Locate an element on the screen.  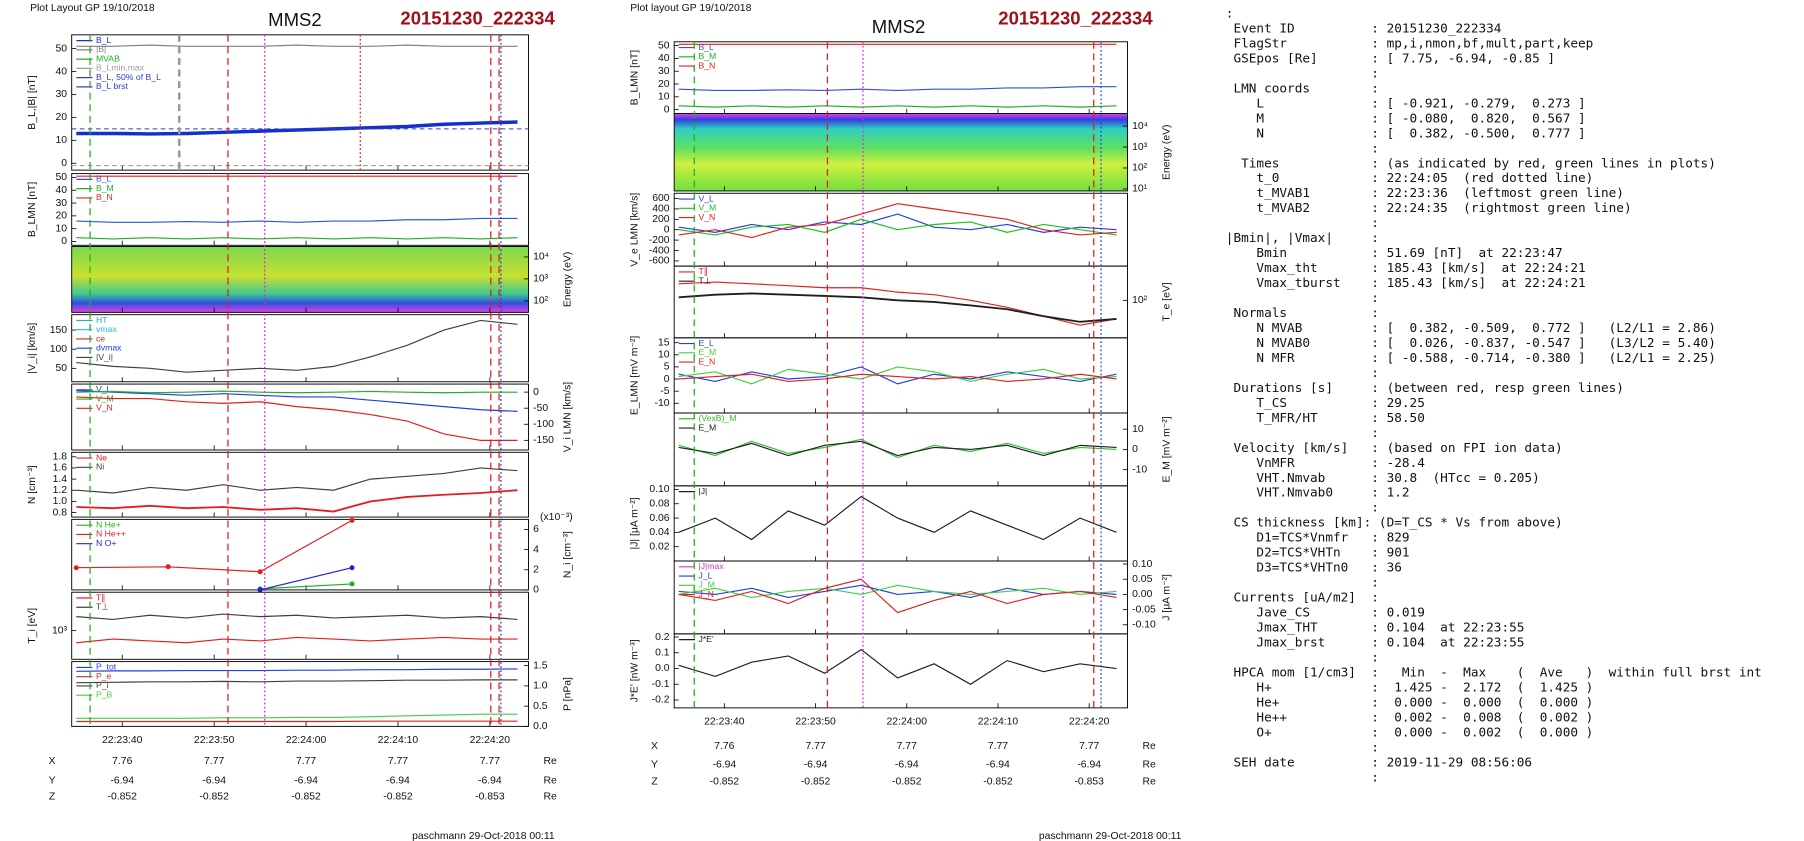
y-tick-label: 0.2 is located at coordinates (662, 637).